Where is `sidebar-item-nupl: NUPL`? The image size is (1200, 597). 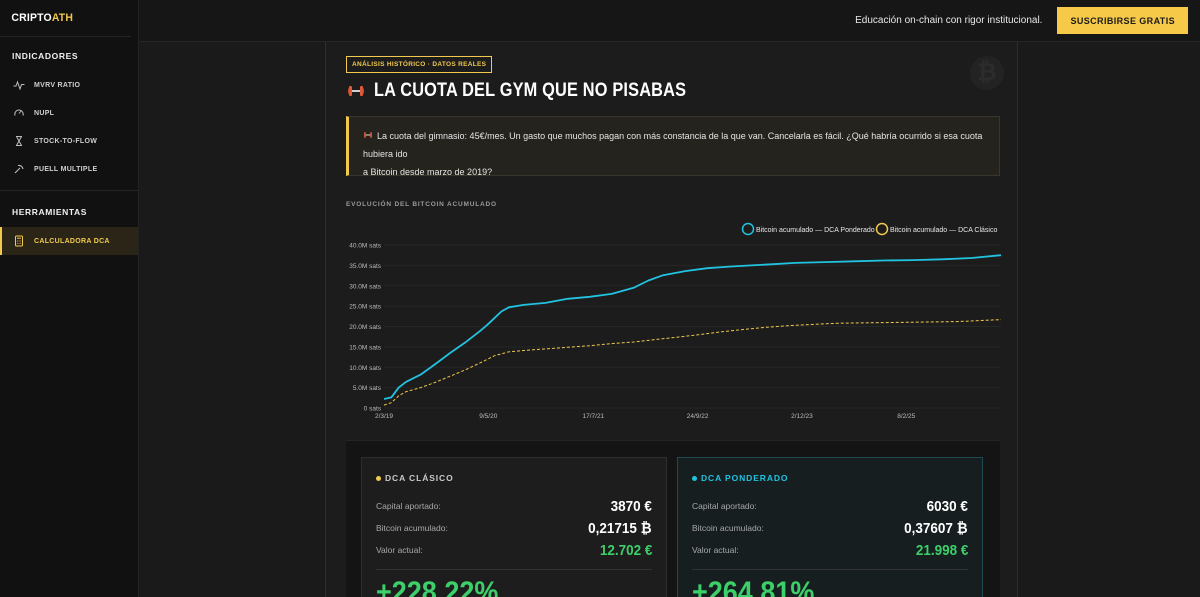 sidebar-item-nupl: NUPL is located at coordinates (69, 113).